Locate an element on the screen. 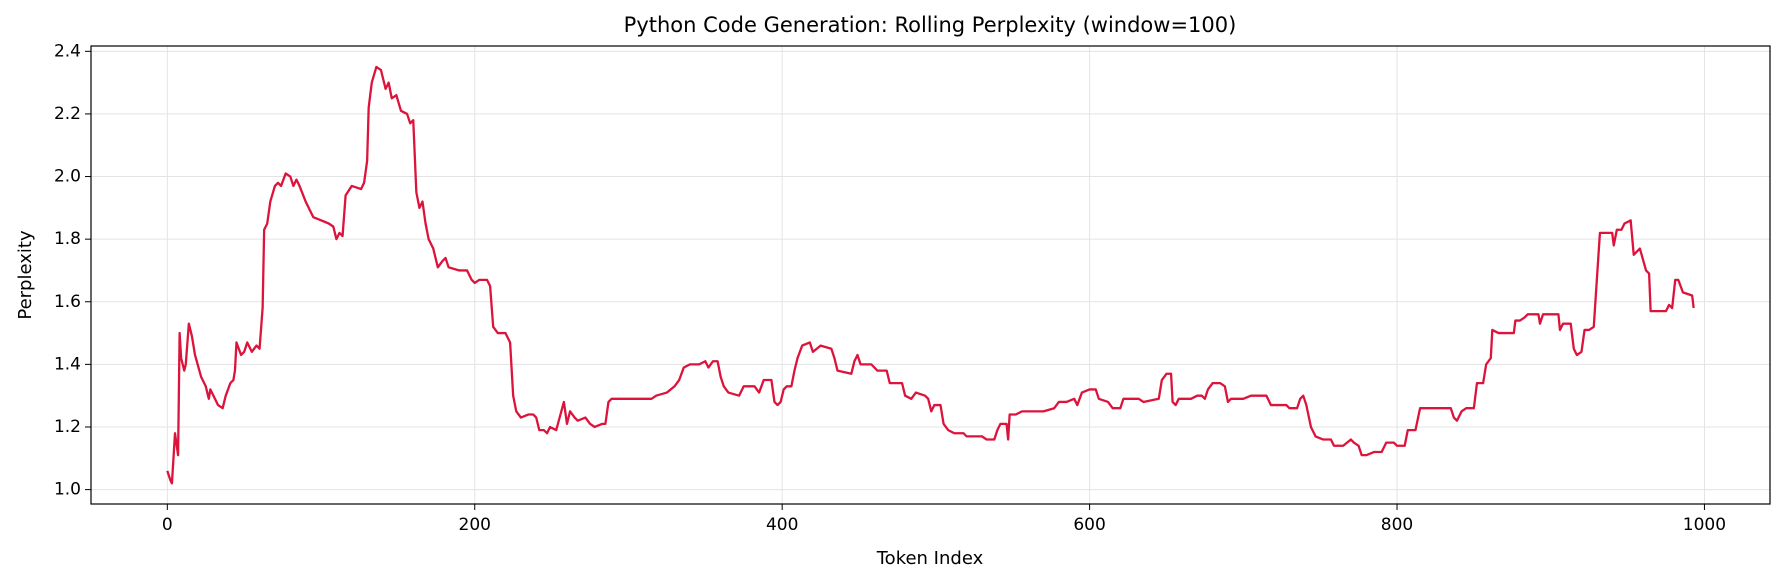 The height and width of the screenshot is (584, 1785). x-tick-label: 0 is located at coordinates (167, 525).